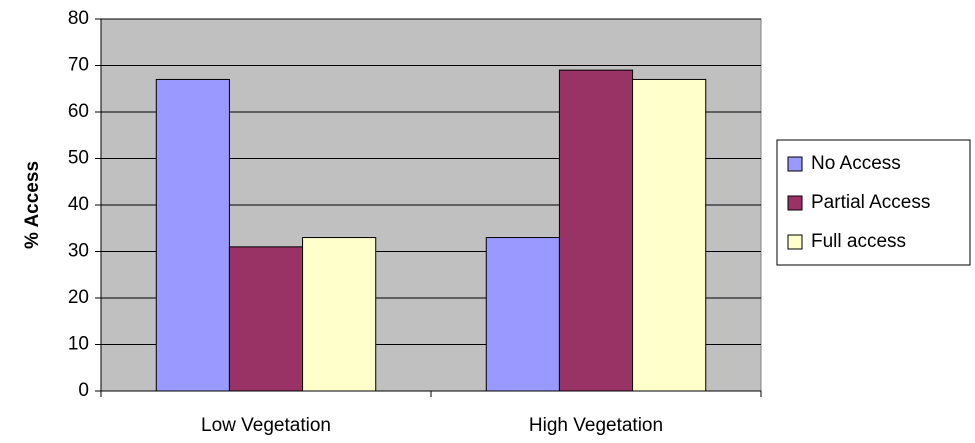 The width and height of the screenshot is (975, 443). Describe the element at coordinates (596, 425) in the screenshot. I see `x-category-label: High Vegetation` at that location.